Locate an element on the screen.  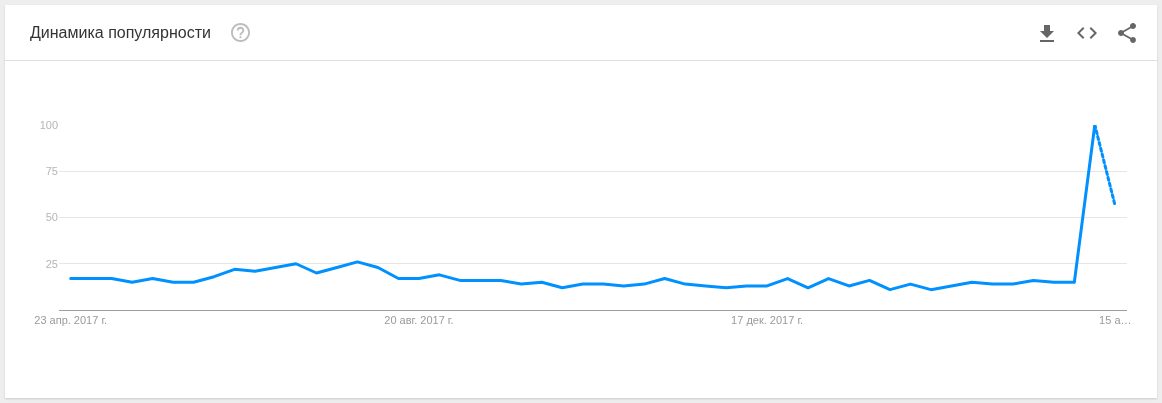
y-tick-label: 100 is located at coordinates (48, 124).